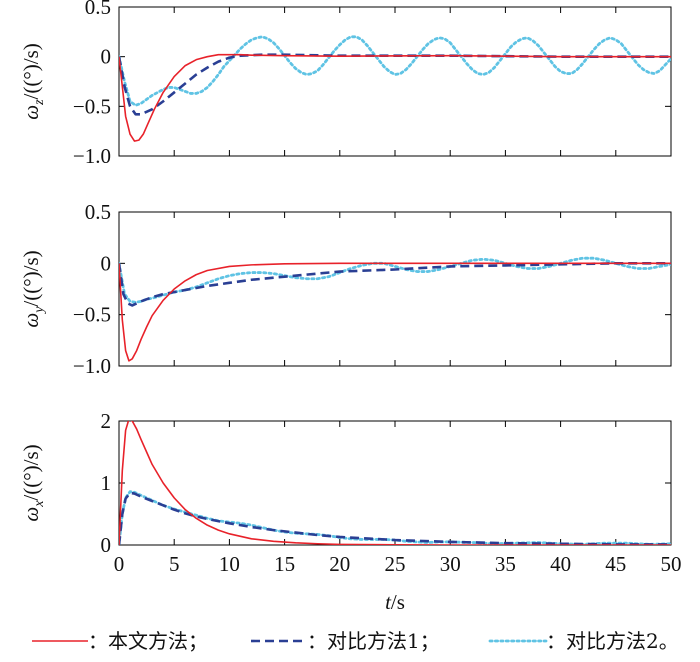 This screenshot has width=700, height=662. What do you see at coordinates (450, 564) in the screenshot?
I see `x-tick-label: 30` at bounding box center [450, 564].